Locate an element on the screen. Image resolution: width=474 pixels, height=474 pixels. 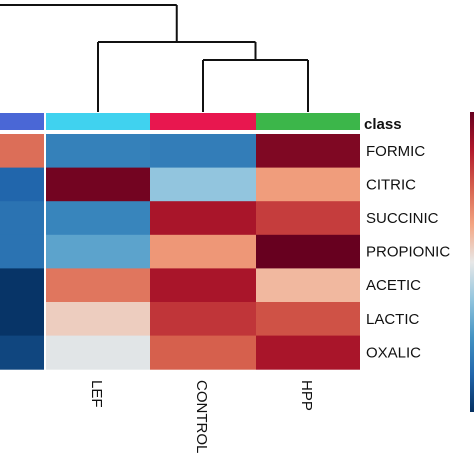
class-annotation-title: class is located at coordinates (383, 124).